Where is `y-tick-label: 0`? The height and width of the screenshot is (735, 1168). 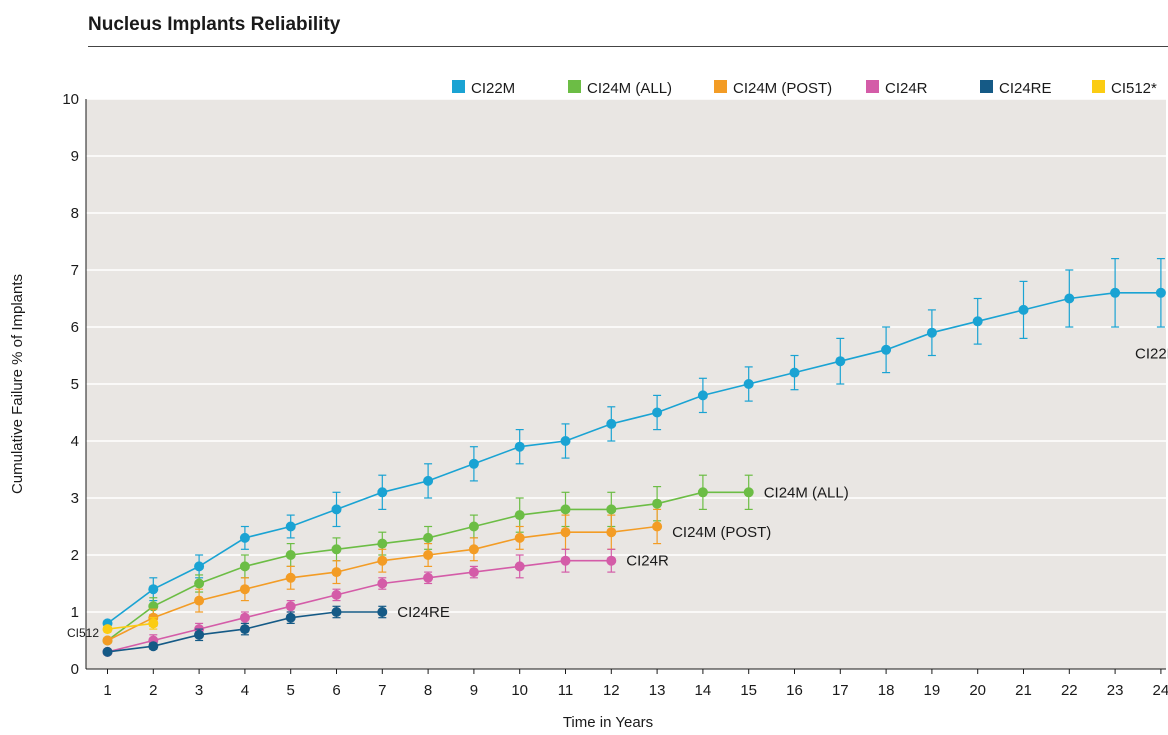
y-tick-label: 0 is located at coordinates (75, 669).